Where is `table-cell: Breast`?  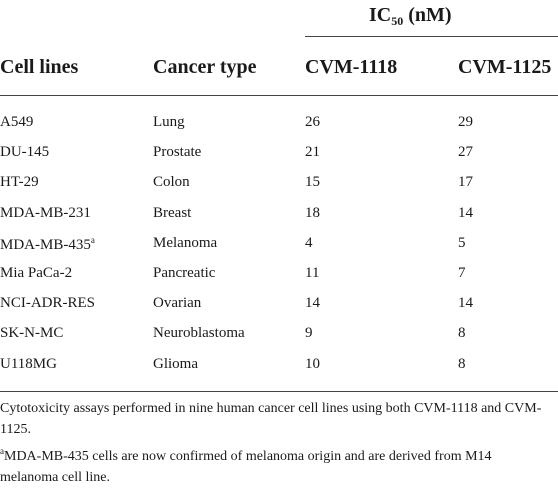 table-cell: Breast is located at coordinates (172, 212).